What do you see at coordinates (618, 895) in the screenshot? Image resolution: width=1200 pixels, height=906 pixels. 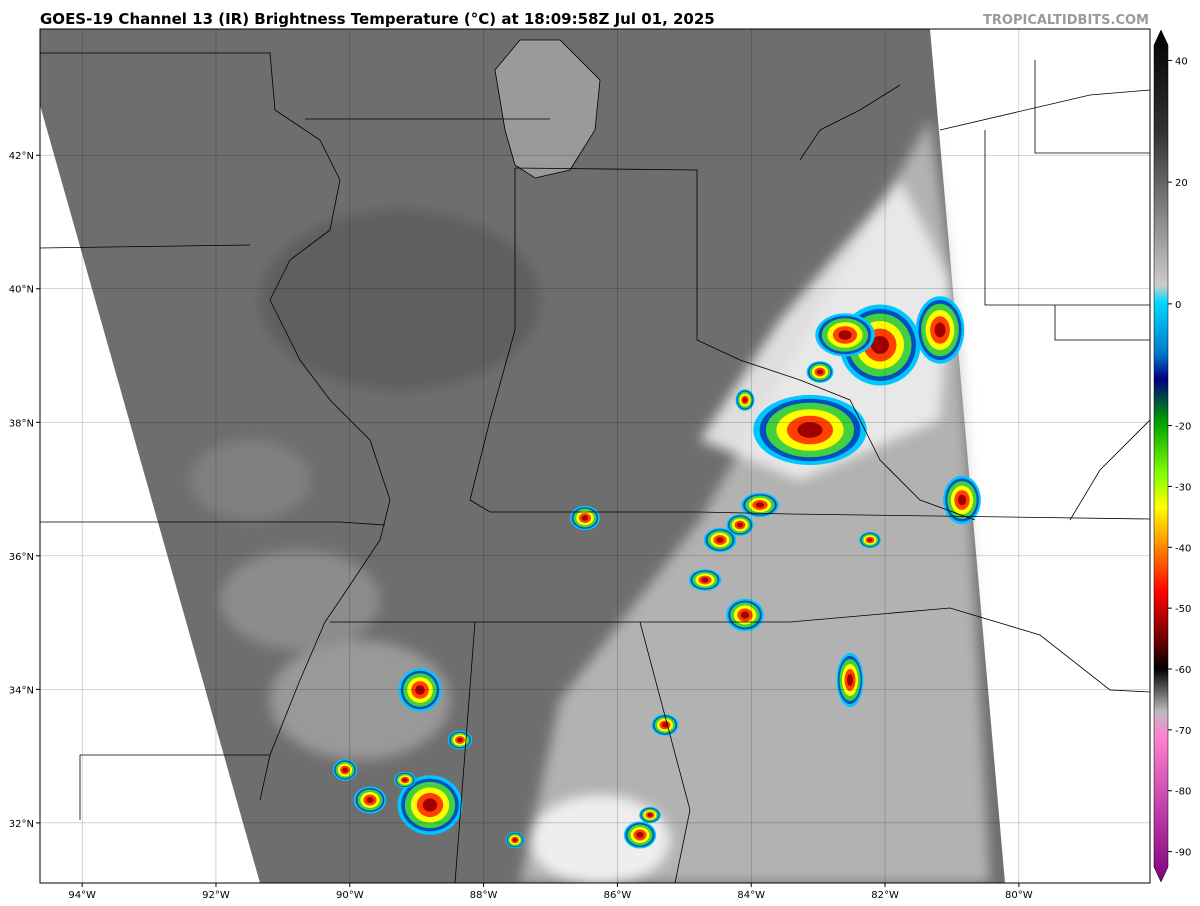 I see `lon-label: 86°W` at bounding box center [618, 895].